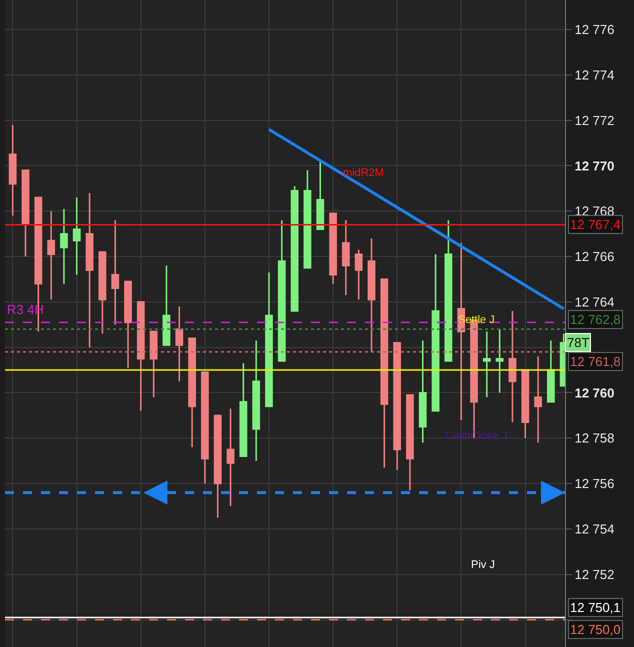  What do you see at coordinates (594, 438) in the screenshot?
I see `y-tick-label: 12 758` at bounding box center [594, 438].